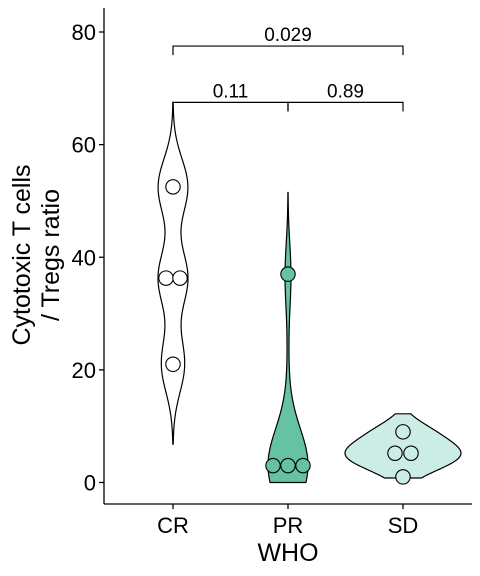 The height and width of the screenshot is (576, 480). I want to click on y-tick-label: 40, so click(84, 257).